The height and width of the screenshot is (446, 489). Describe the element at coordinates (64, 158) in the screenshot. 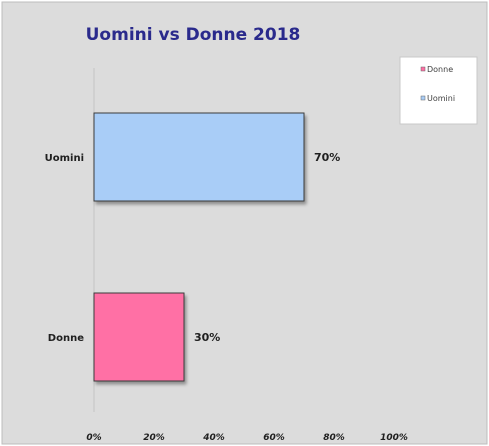

I see `category-label-uomini: Uomini` at that location.